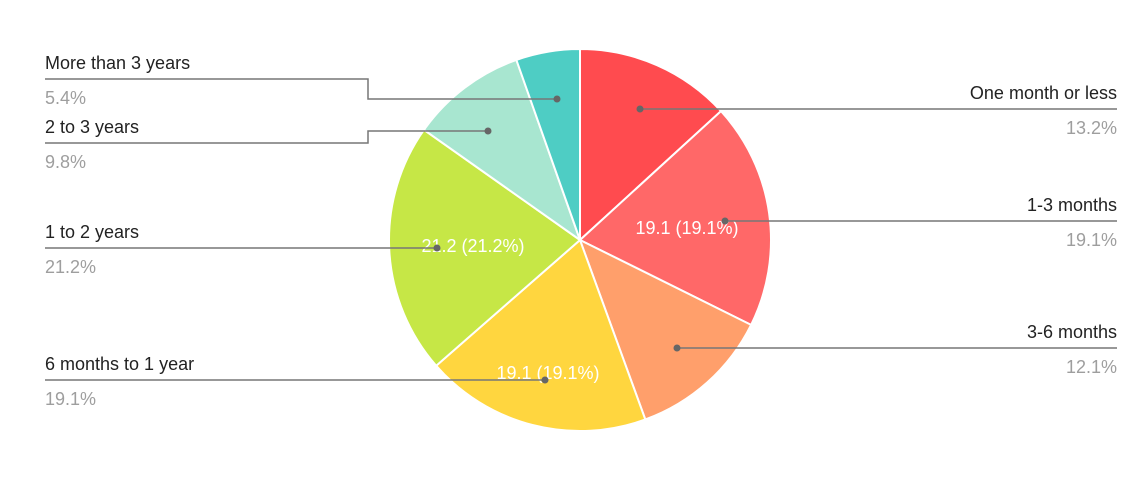  I want to click on legend-value: 5.4%, so click(65, 98).